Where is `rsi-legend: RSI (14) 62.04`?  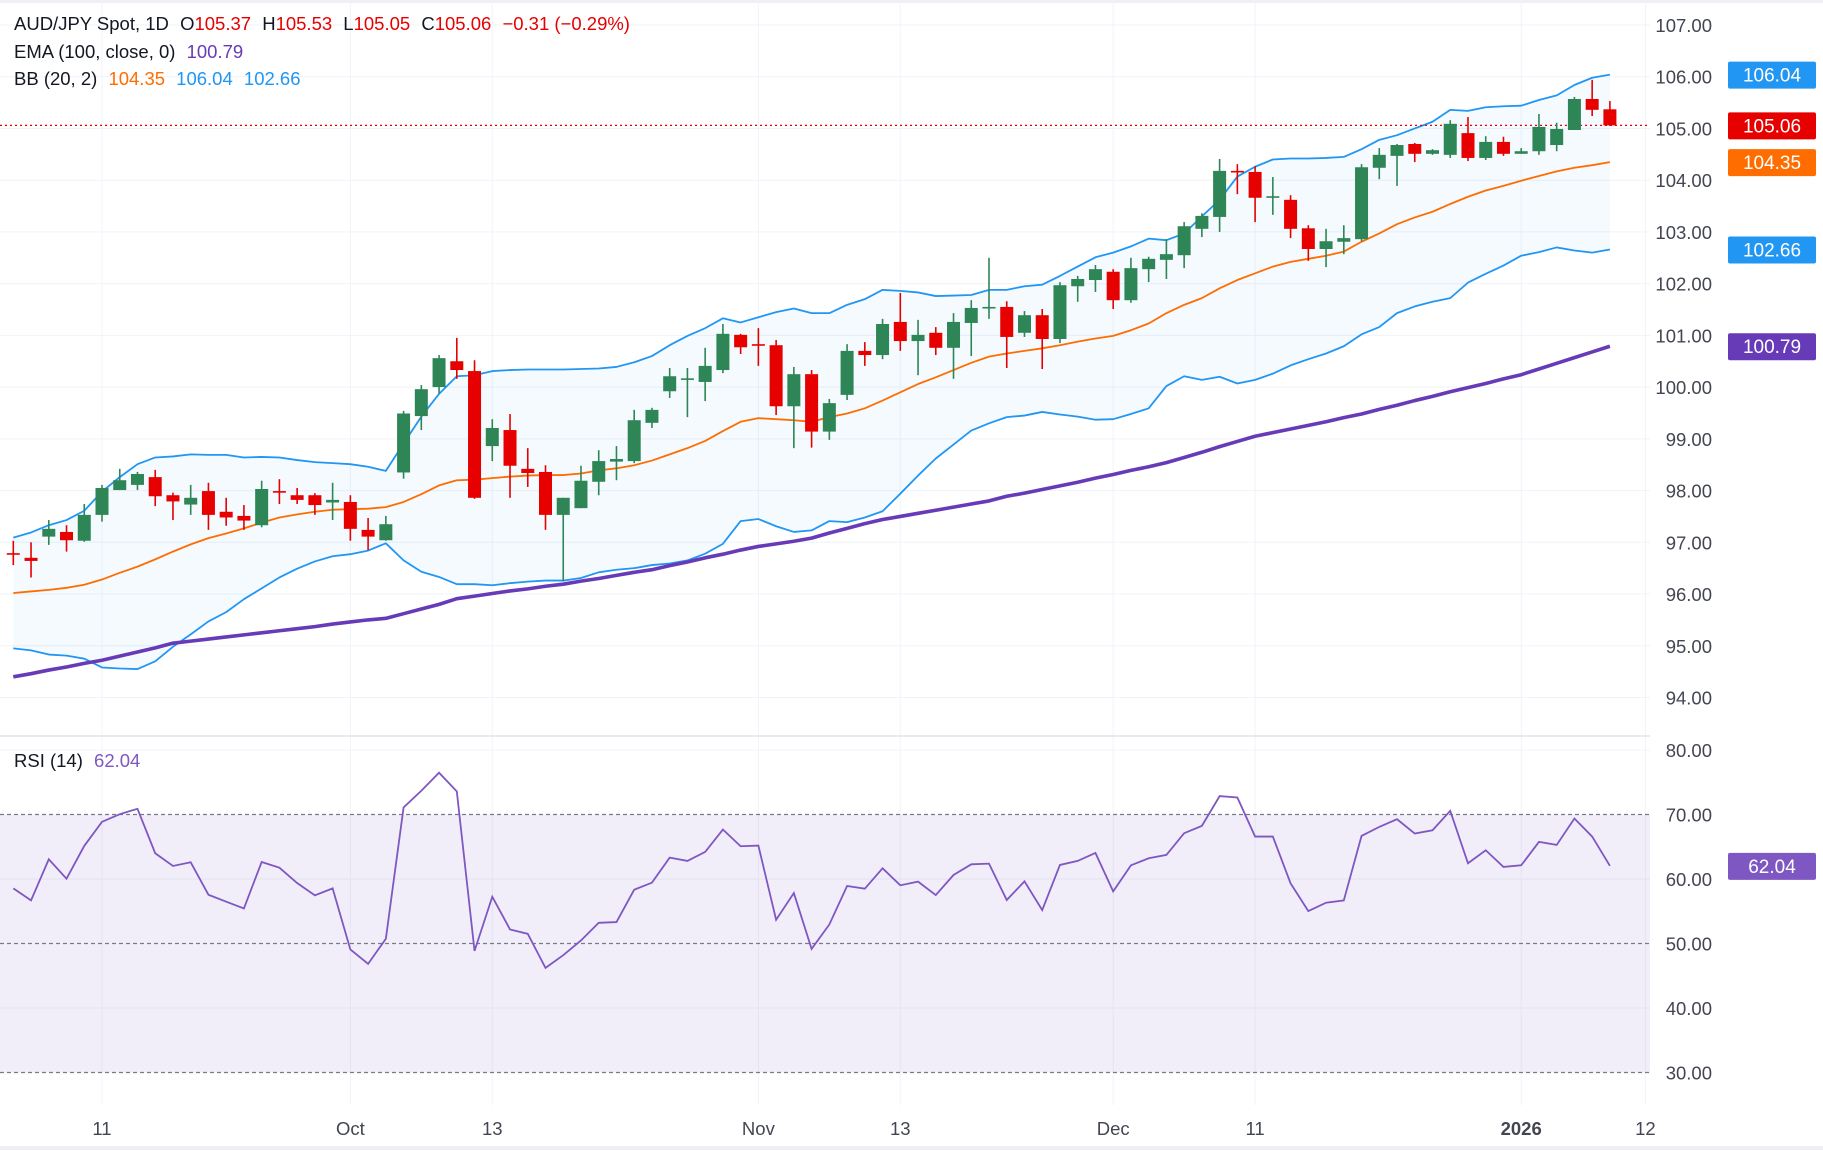
rsi-legend: RSI (14) 62.04 is located at coordinates (80, 761).